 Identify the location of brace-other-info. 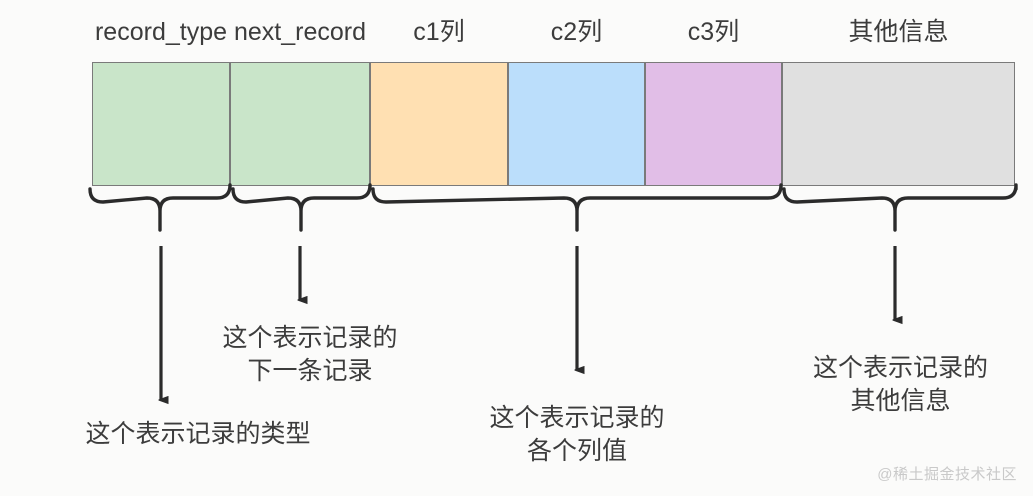
(900, 207).